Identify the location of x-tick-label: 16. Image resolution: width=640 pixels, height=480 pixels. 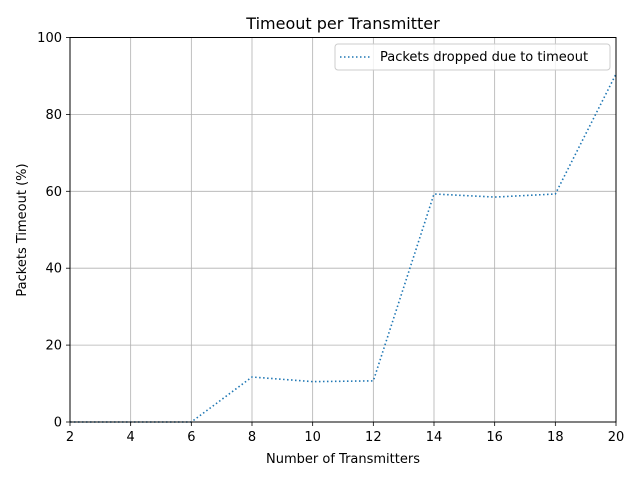
(494, 437).